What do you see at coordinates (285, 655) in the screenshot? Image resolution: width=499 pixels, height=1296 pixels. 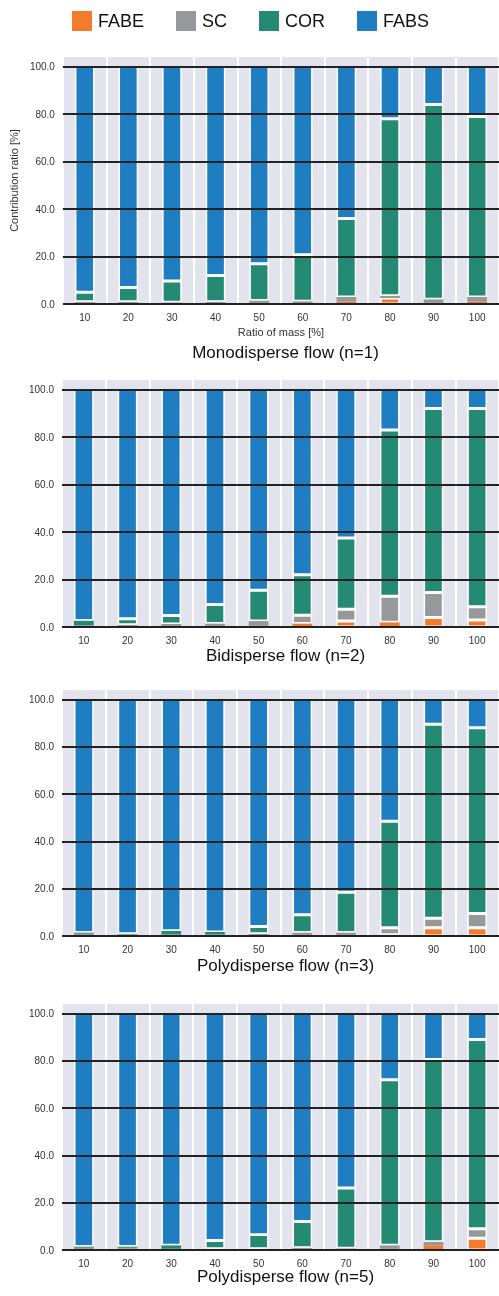 I see `text: Bidisperse flow (n=2)` at bounding box center [285, 655].